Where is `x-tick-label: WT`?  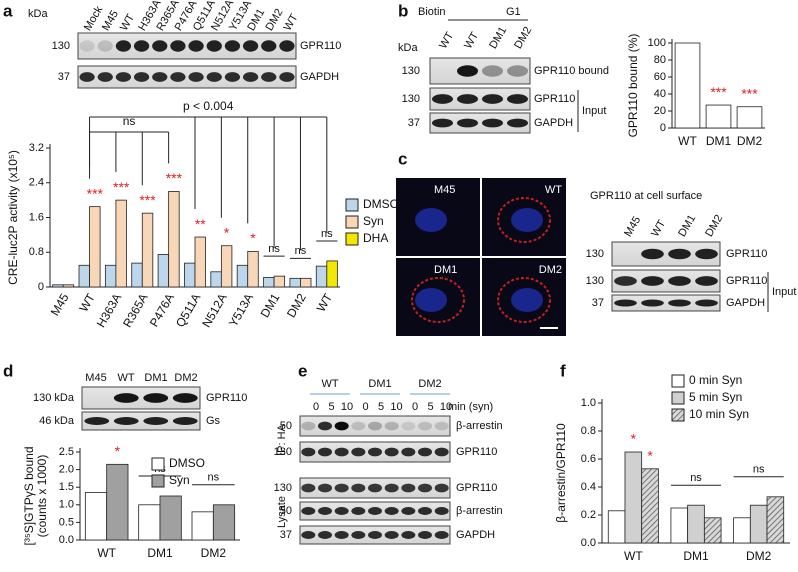
x-tick-label: WT is located at coordinates (633, 556).